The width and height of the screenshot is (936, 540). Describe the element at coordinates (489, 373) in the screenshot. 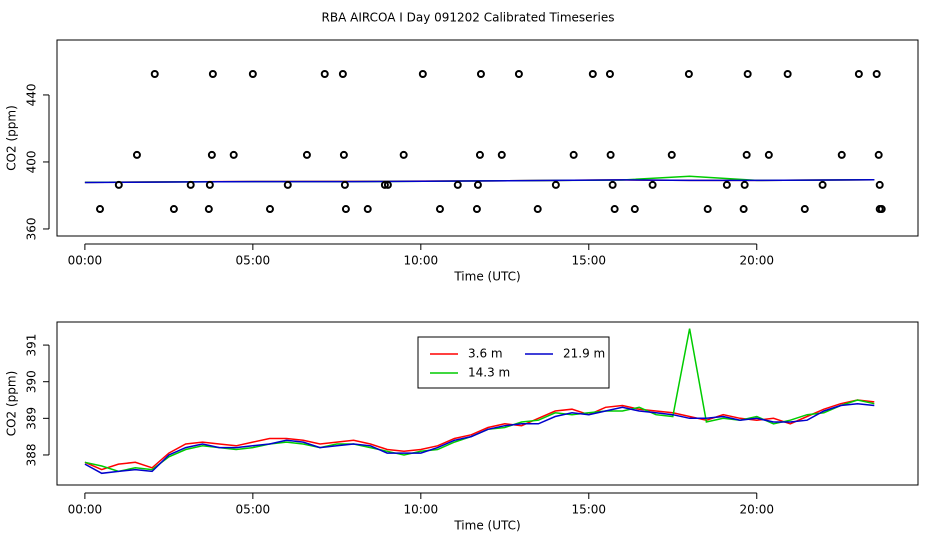

I see `legend-label: 14.3 m` at that location.